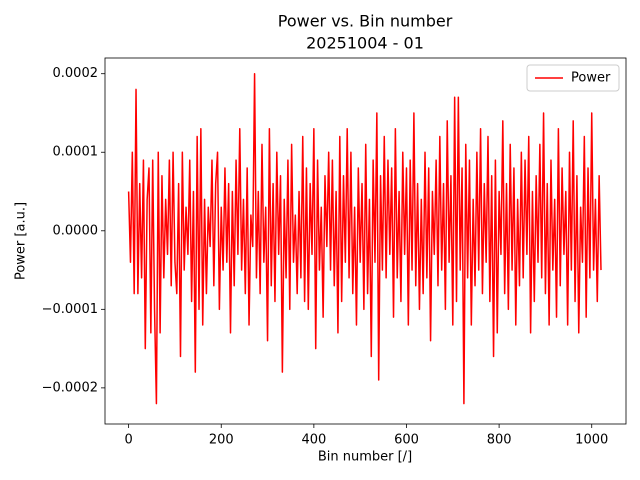 Image resolution: width=640 pixels, height=480 pixels. What do you see at coordinates (406, 440) in the screenshot?
I see `x-tick-label: 600` at bounding box center [406, 440].